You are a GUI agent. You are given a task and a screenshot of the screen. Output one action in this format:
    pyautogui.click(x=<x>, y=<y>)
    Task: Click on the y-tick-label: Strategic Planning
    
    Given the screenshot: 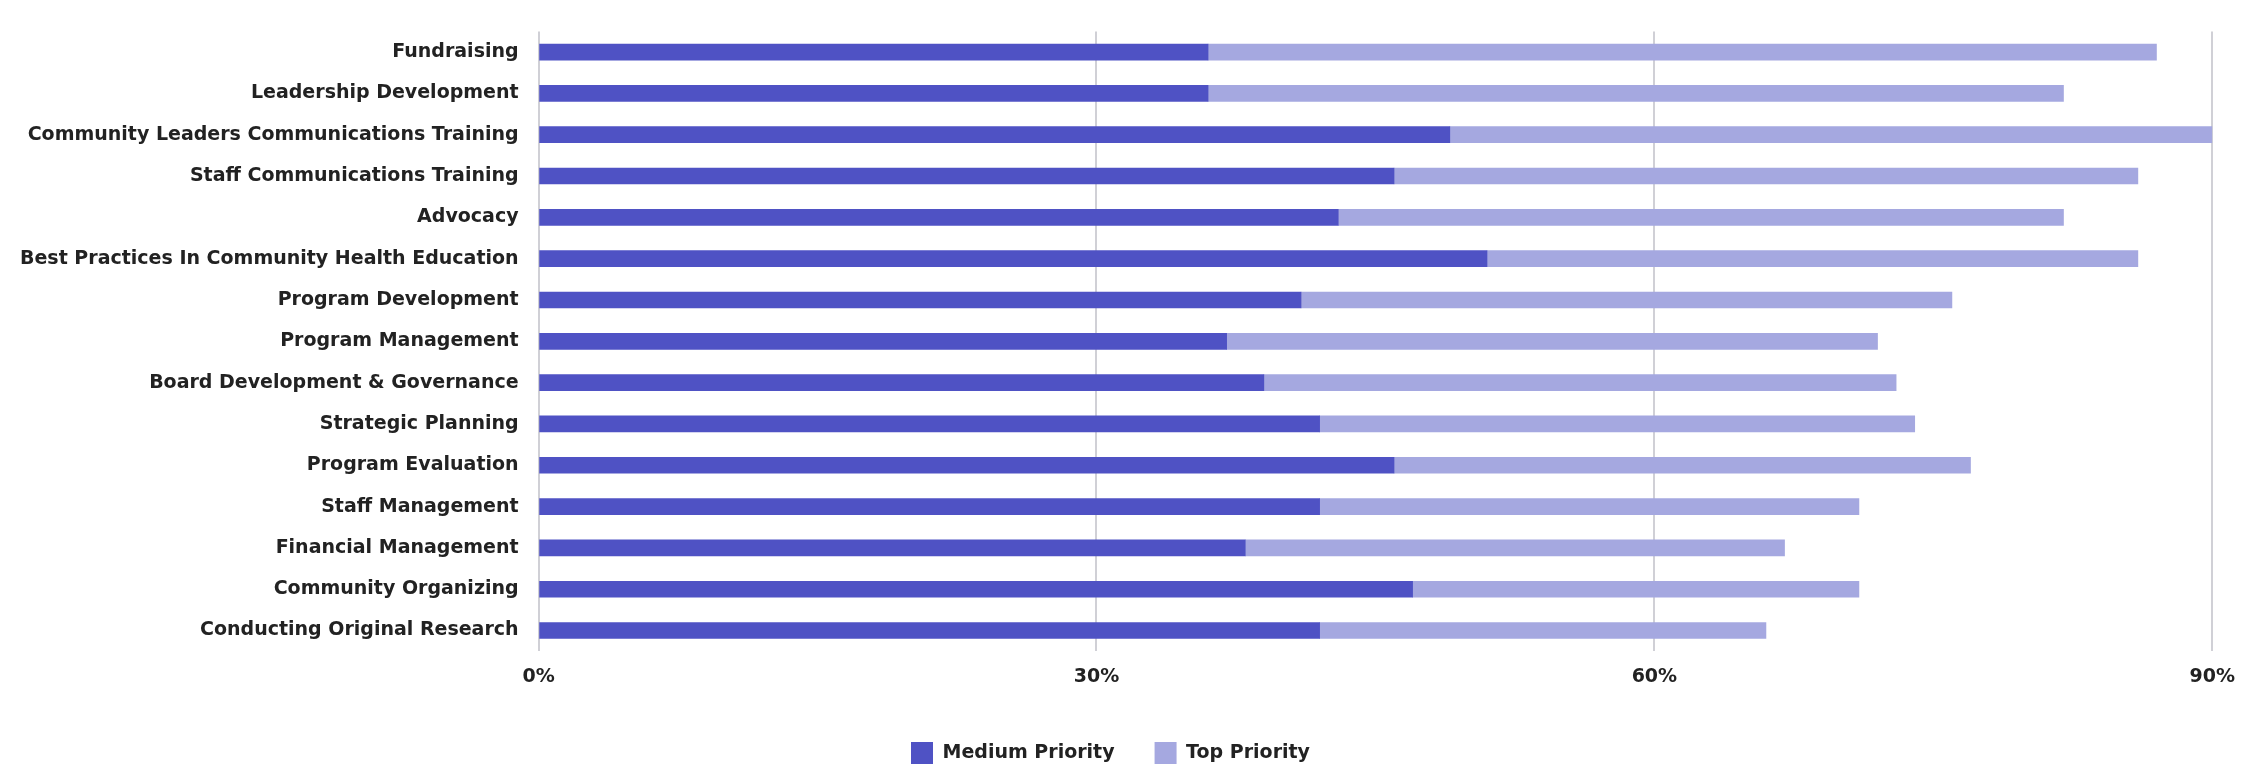 What is the action you would take?
    pyautogui.click(x=419, y=421)
    